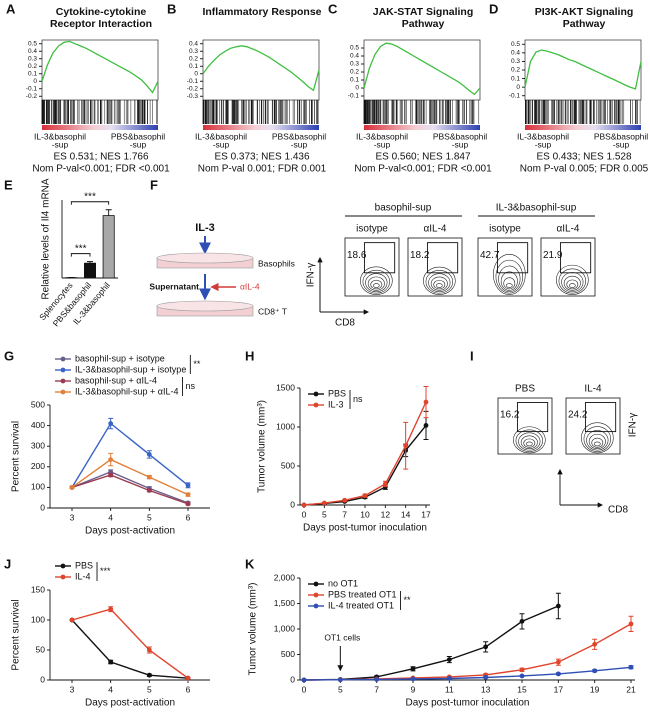  I want to click on x-tick-label: 0, so click(304, 689).